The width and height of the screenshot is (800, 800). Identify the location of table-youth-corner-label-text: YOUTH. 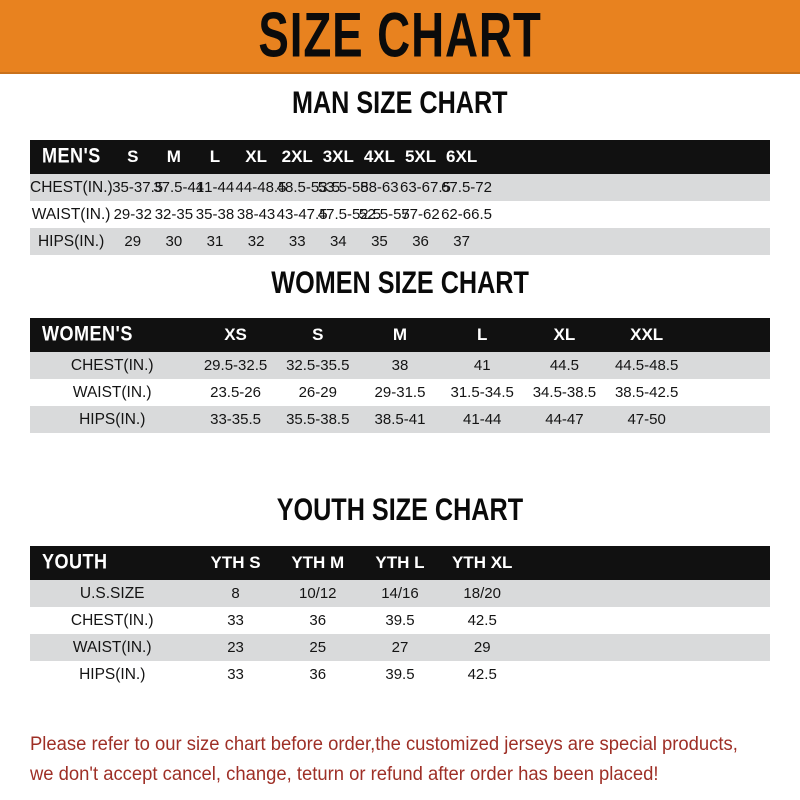
(75, 562).